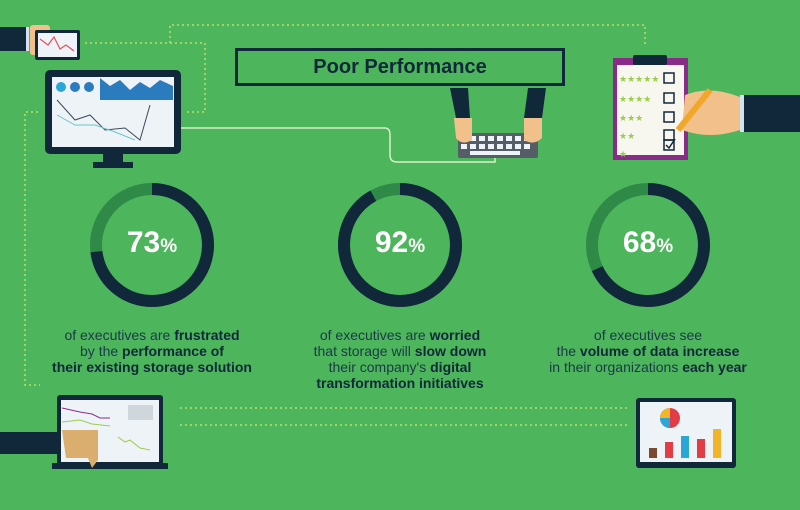  I want to click on emphasis-text: transformation initiatives, so click(400, 383).